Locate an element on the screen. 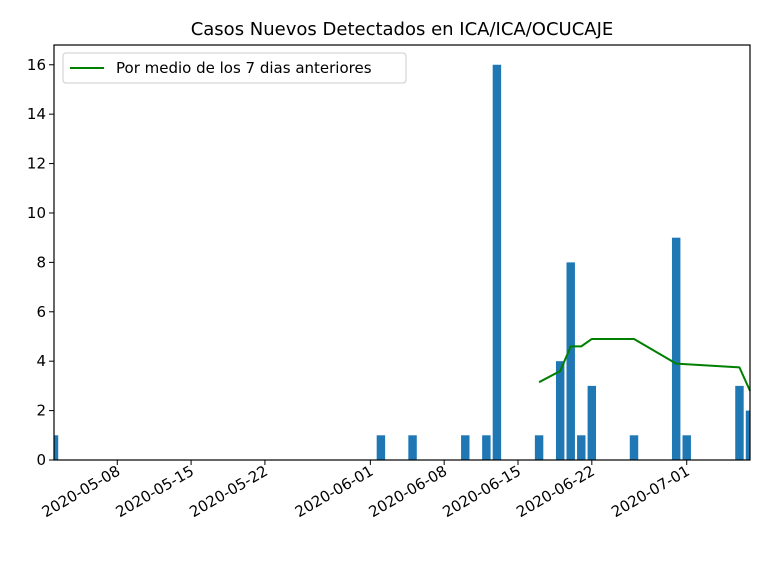 Image resolution: width=768 pixels, height=576 pixels. legend-label: Por medio de los 7 dias anteriores is located at coordinates (244, 68).